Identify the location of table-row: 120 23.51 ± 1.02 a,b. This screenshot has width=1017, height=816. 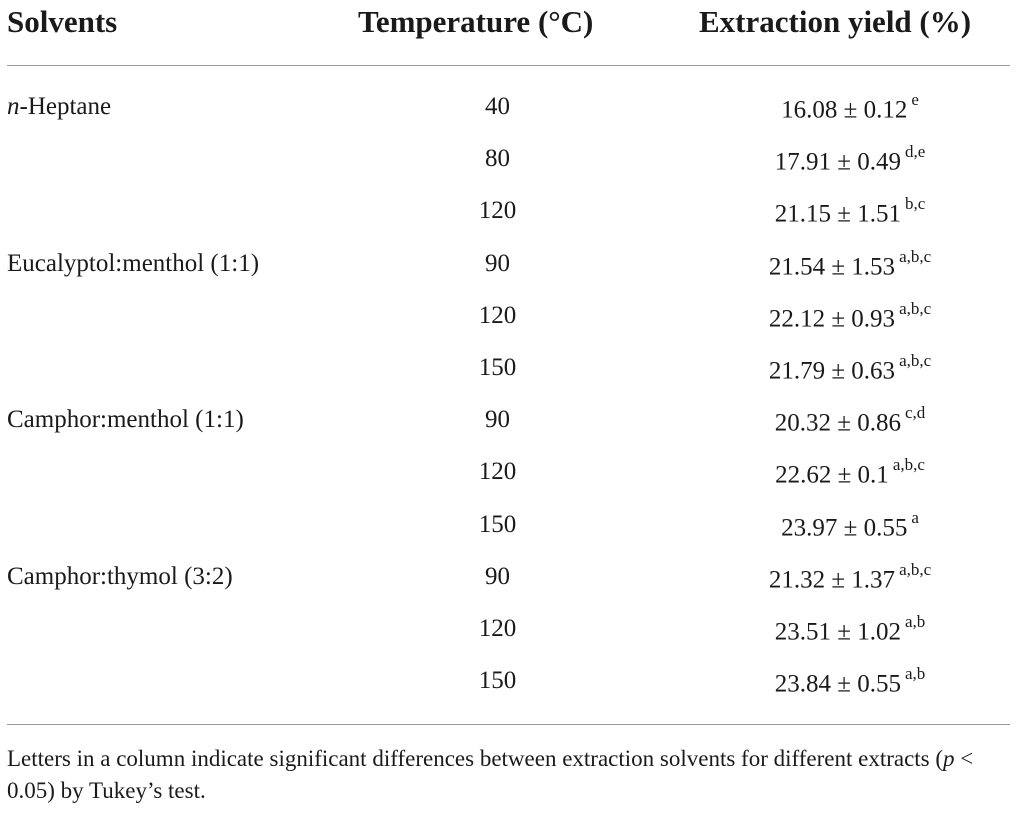
(508, 639).